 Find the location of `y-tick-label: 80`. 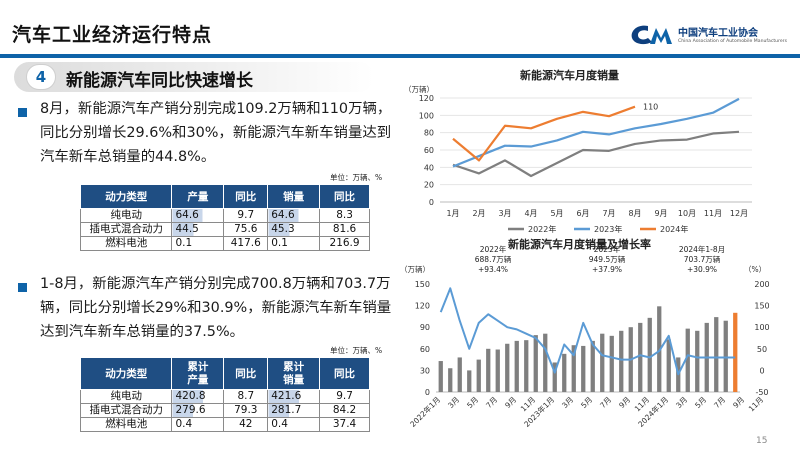

y-tick-label: 80 is located at coordinates (429, 133).